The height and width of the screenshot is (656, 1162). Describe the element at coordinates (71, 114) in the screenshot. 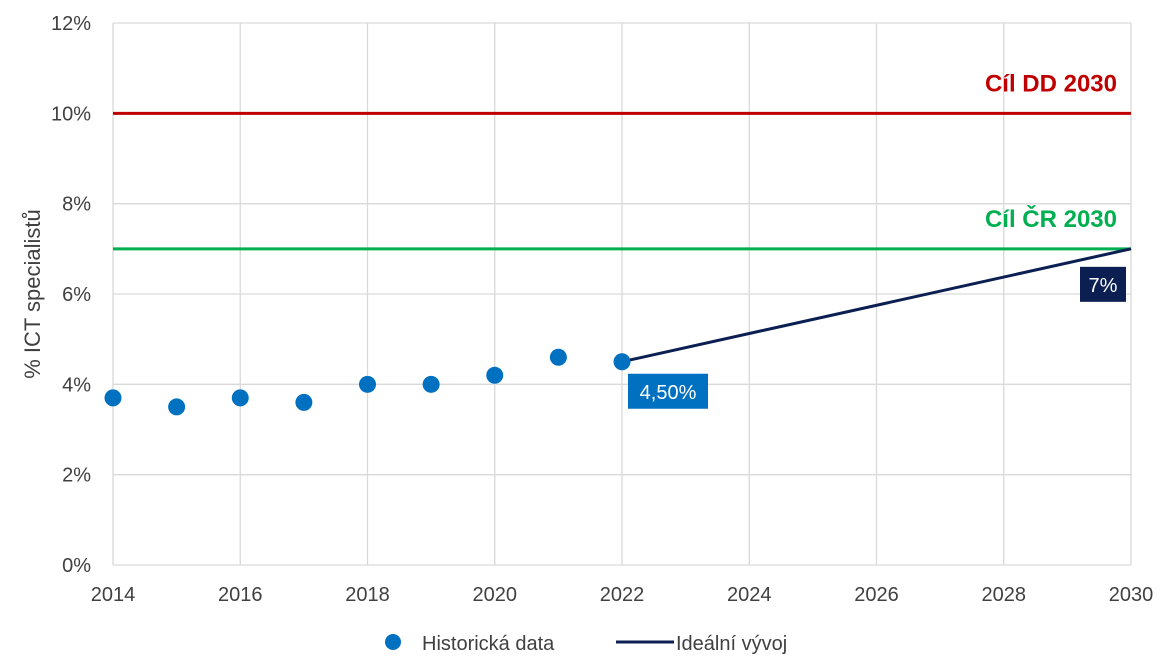

I see `y-tick-label: 10%` at that location.